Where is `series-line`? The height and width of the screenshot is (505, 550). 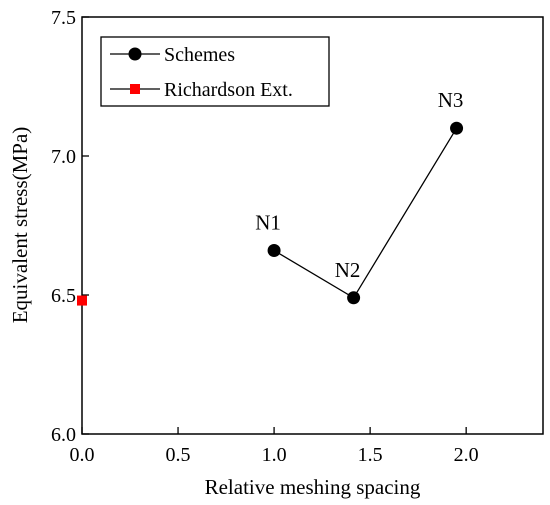
series-line is located at coordinates (365, 213).